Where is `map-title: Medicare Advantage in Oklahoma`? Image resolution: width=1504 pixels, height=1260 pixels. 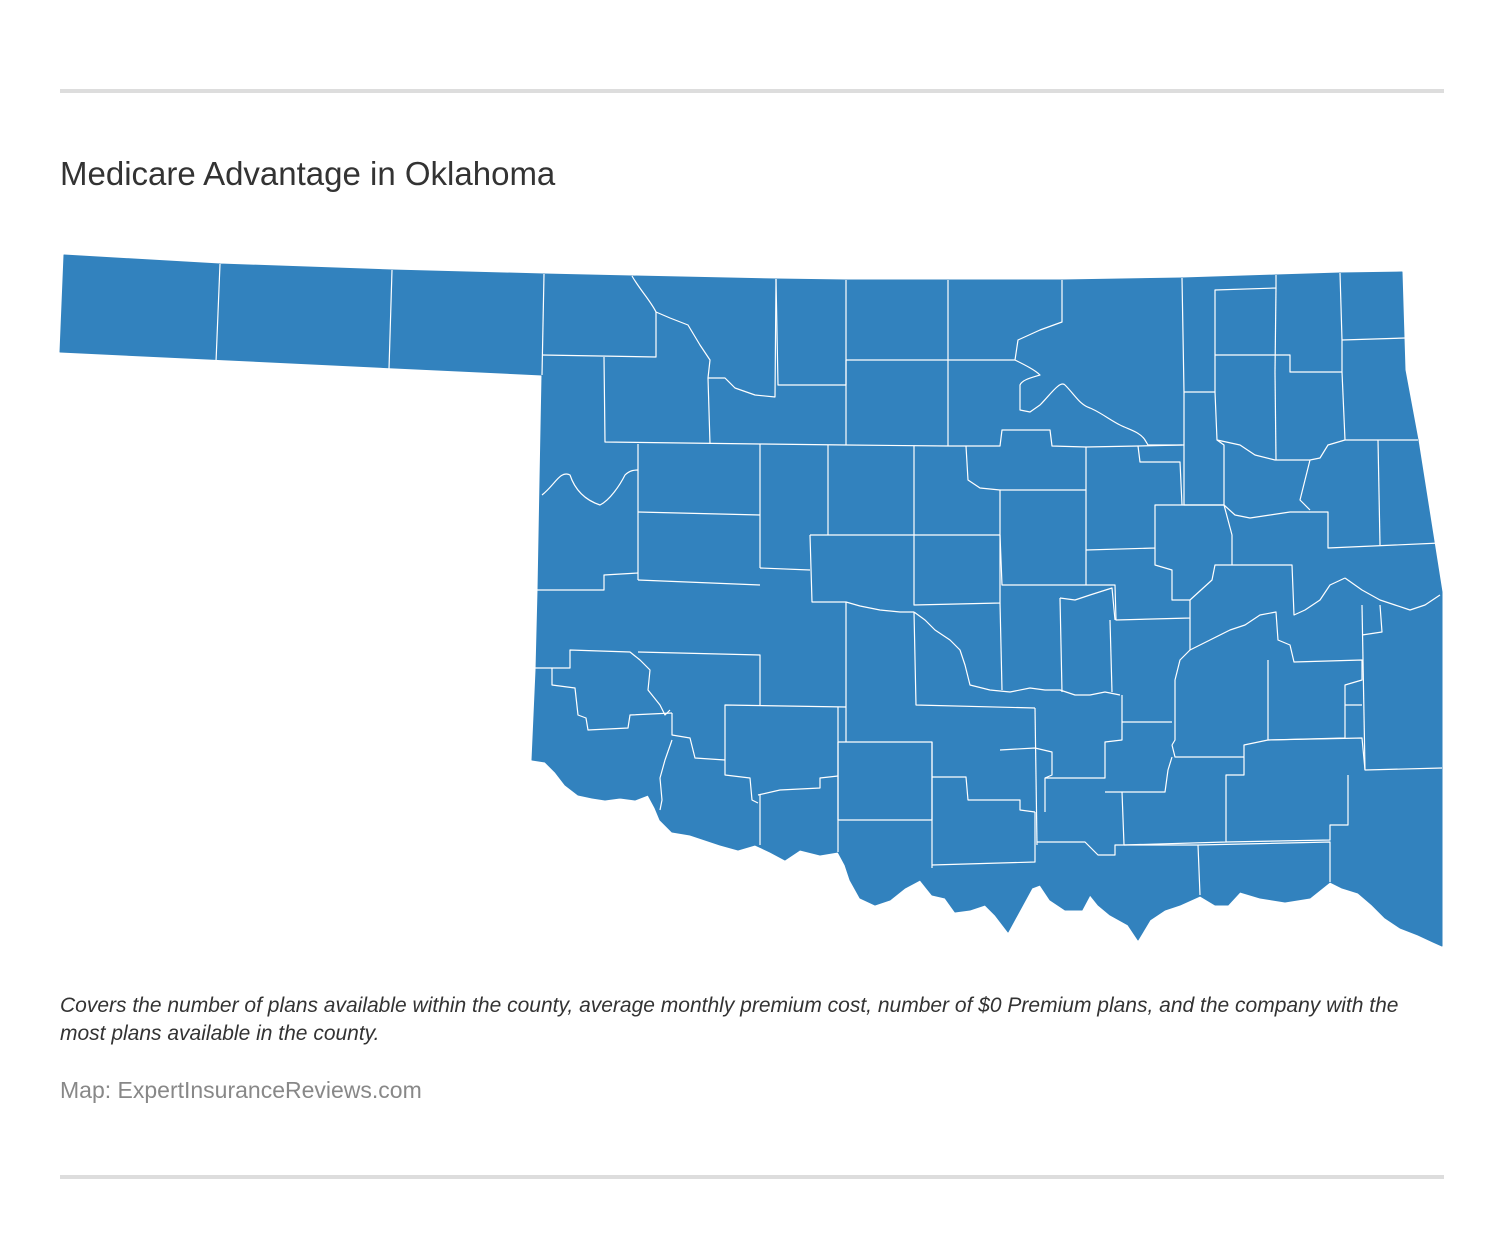 map-title: Medicare Advantage in Oklahoma is located at coordinates (308, 173).